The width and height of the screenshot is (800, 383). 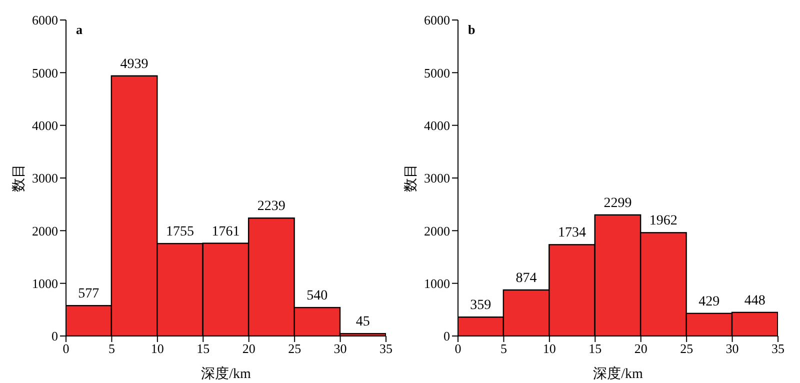 I want to click on data-label: 1755, so click(x=180, y=232).